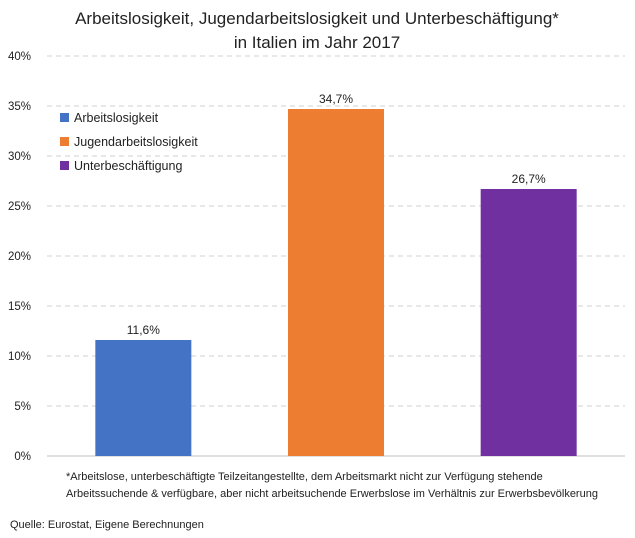 This screenshot has width=635, height=538. I want to click on bar-value-label: 26,7%, so click(529, 179).